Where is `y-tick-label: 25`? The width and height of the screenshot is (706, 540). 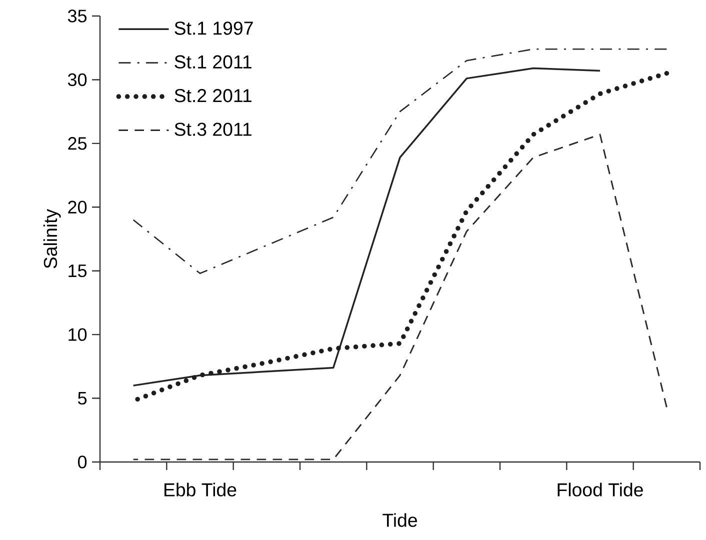 y-tick-label: 25 is located at coordinates (77, 143).